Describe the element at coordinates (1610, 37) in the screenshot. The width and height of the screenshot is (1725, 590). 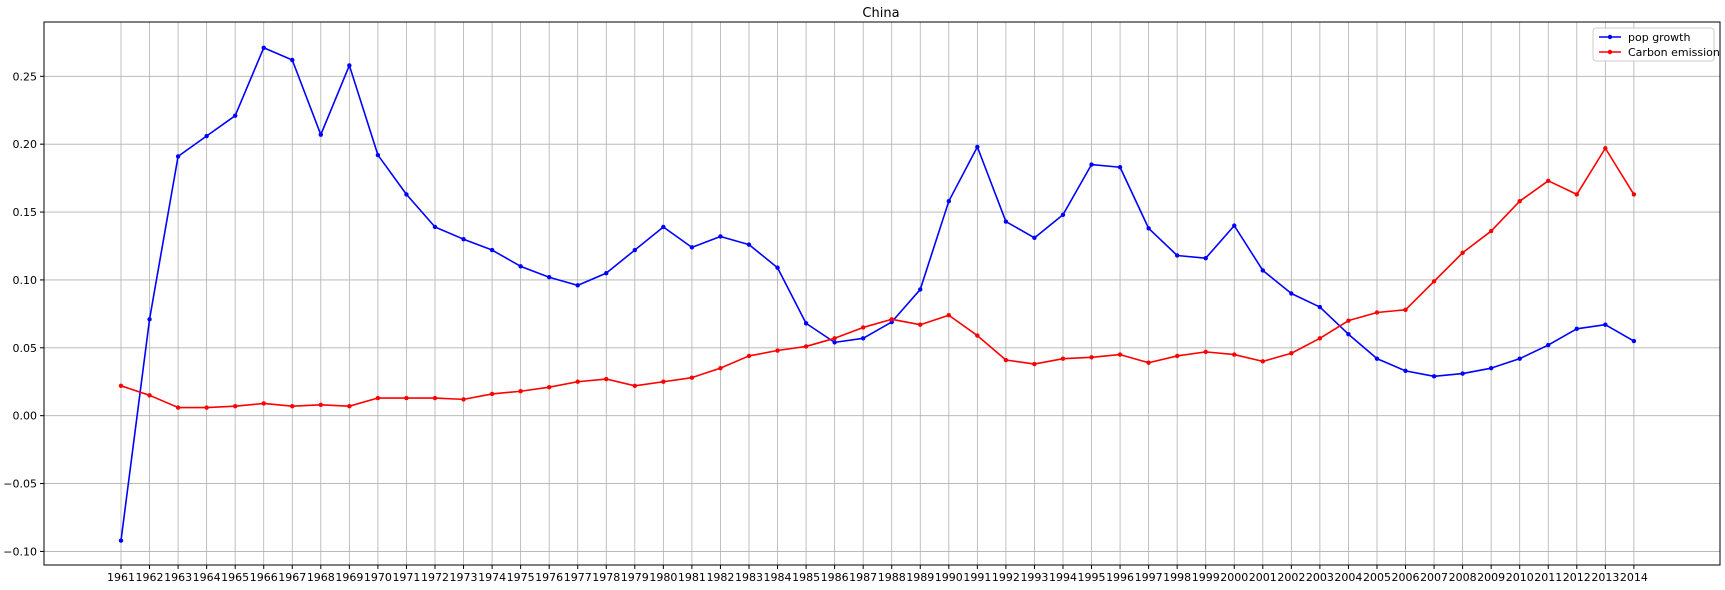
I see `legend-marker-pop-growth` at that location.